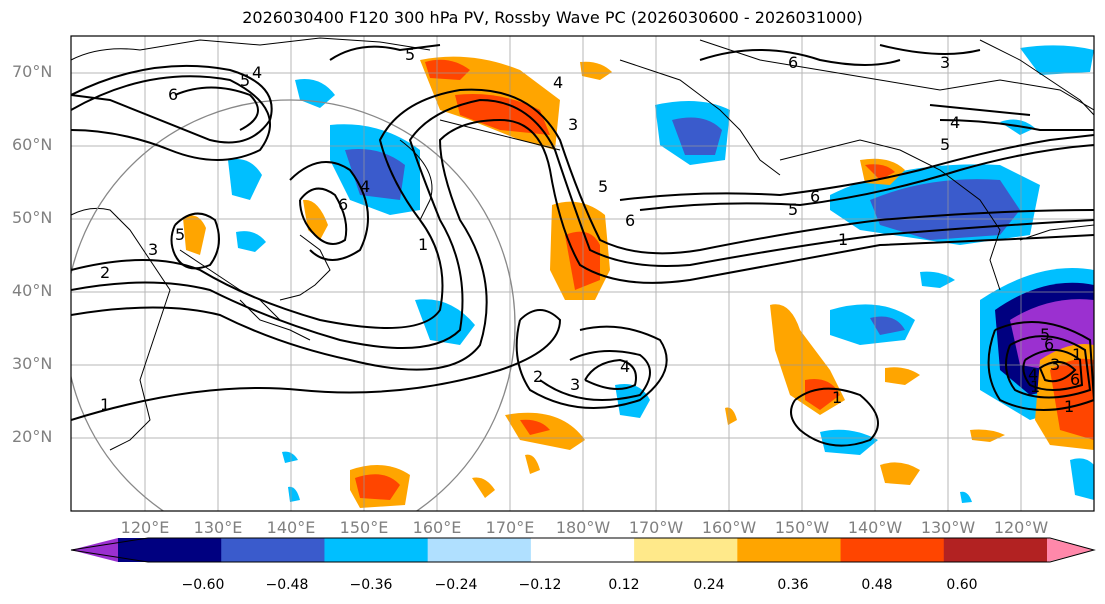  I want to click on lon-label: 130°W, so click(948, 527).